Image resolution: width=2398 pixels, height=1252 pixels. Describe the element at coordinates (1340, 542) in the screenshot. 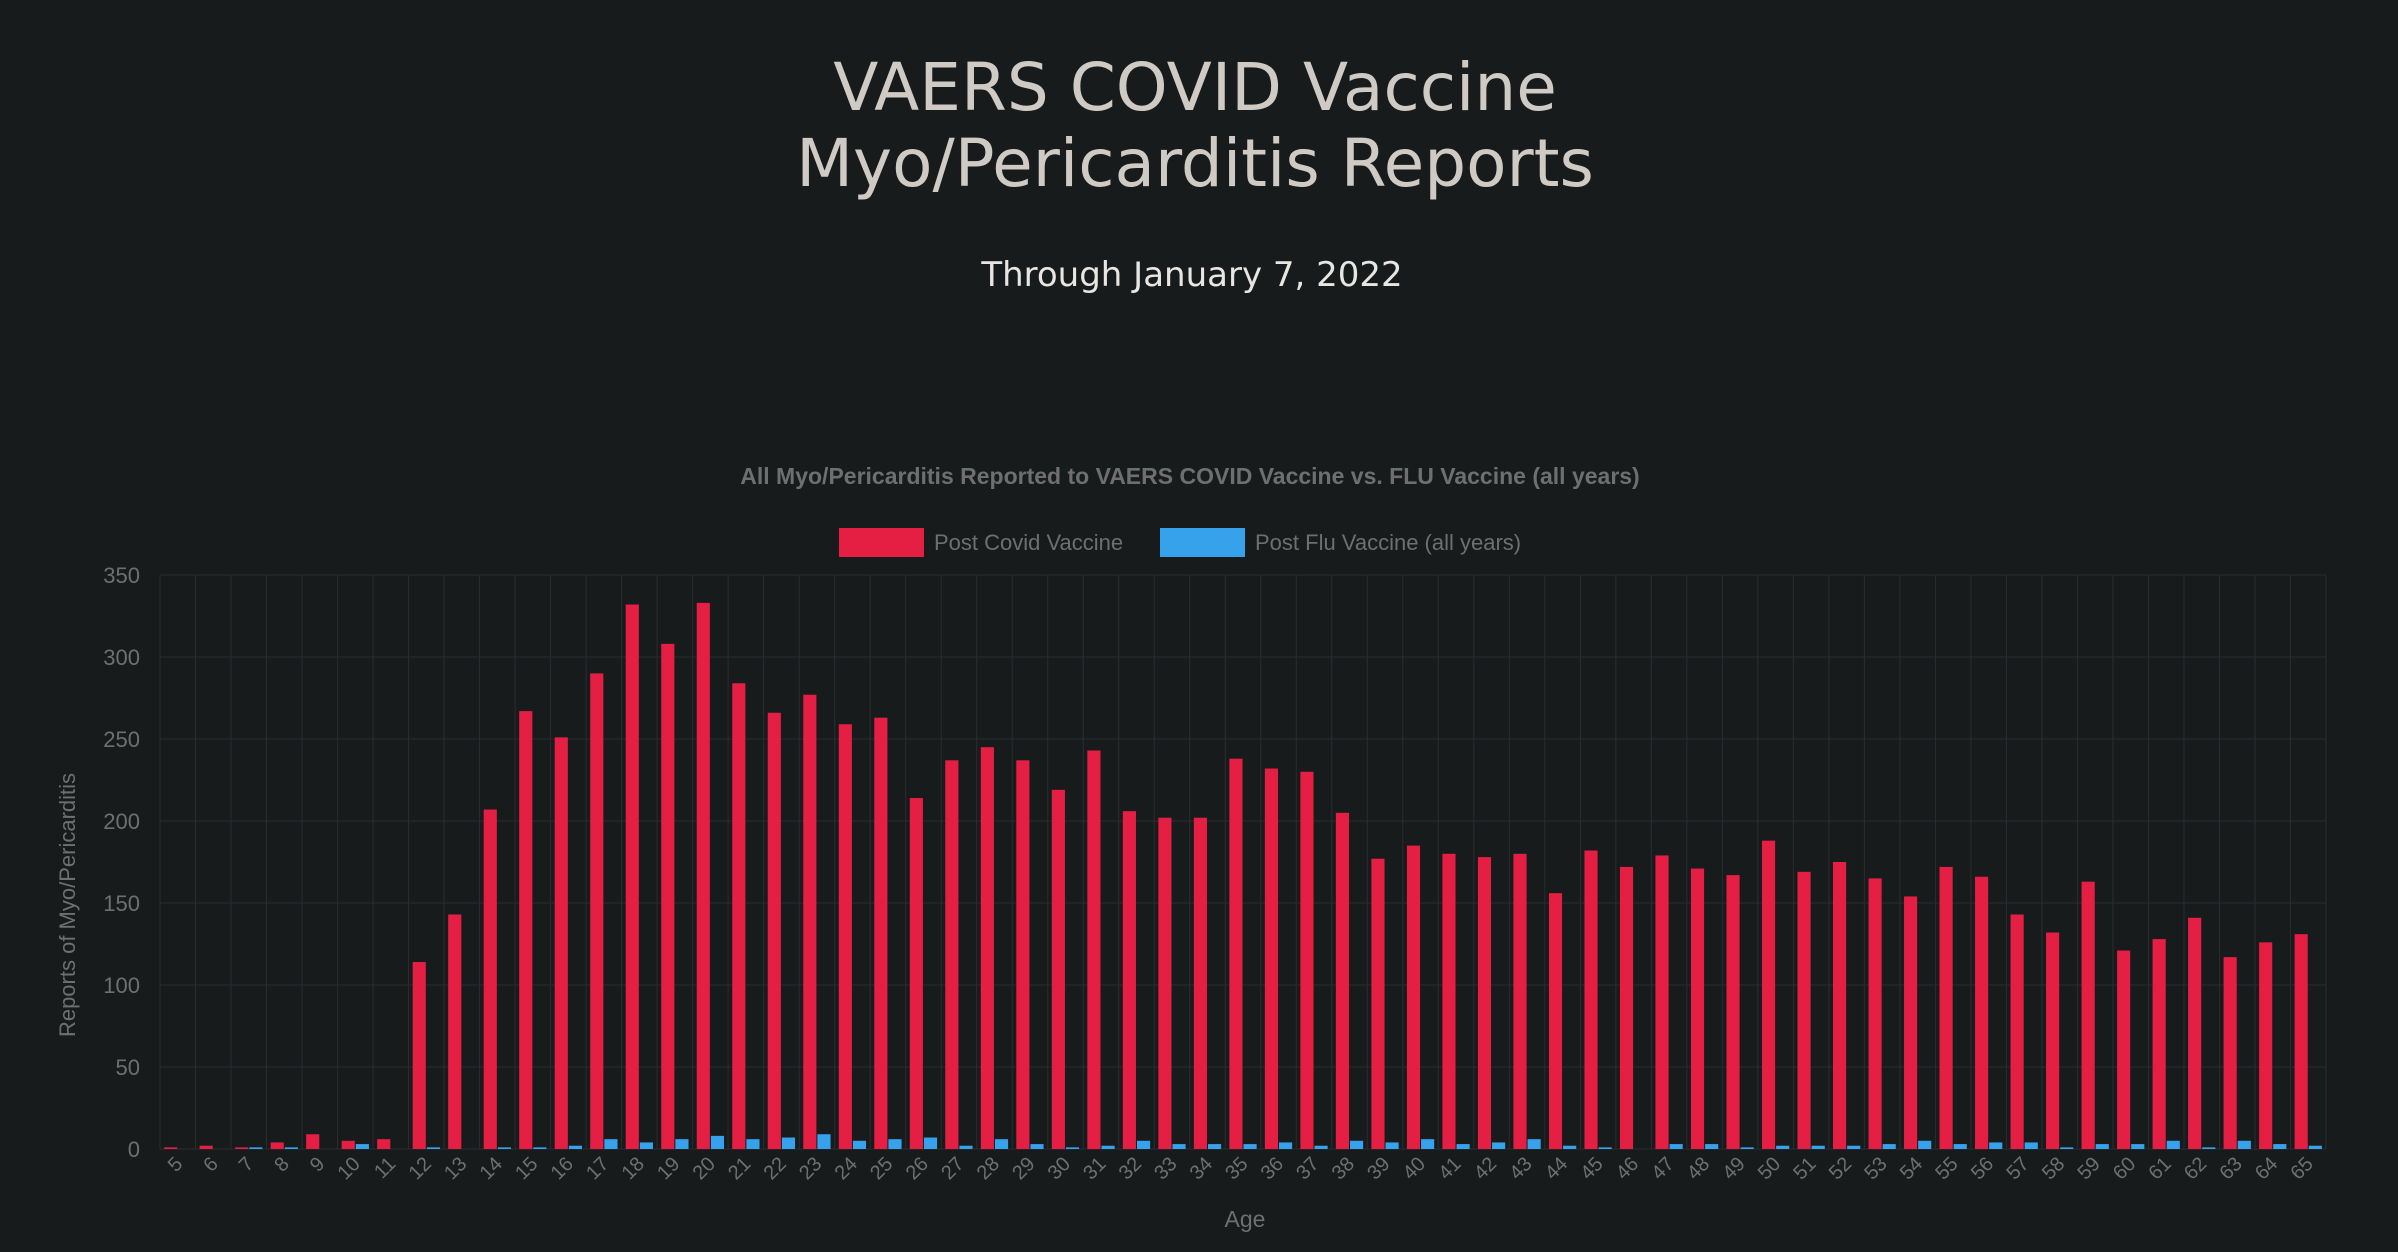

I see `legend-item-flu: Post Flu Vaccine (all years)` at that location.